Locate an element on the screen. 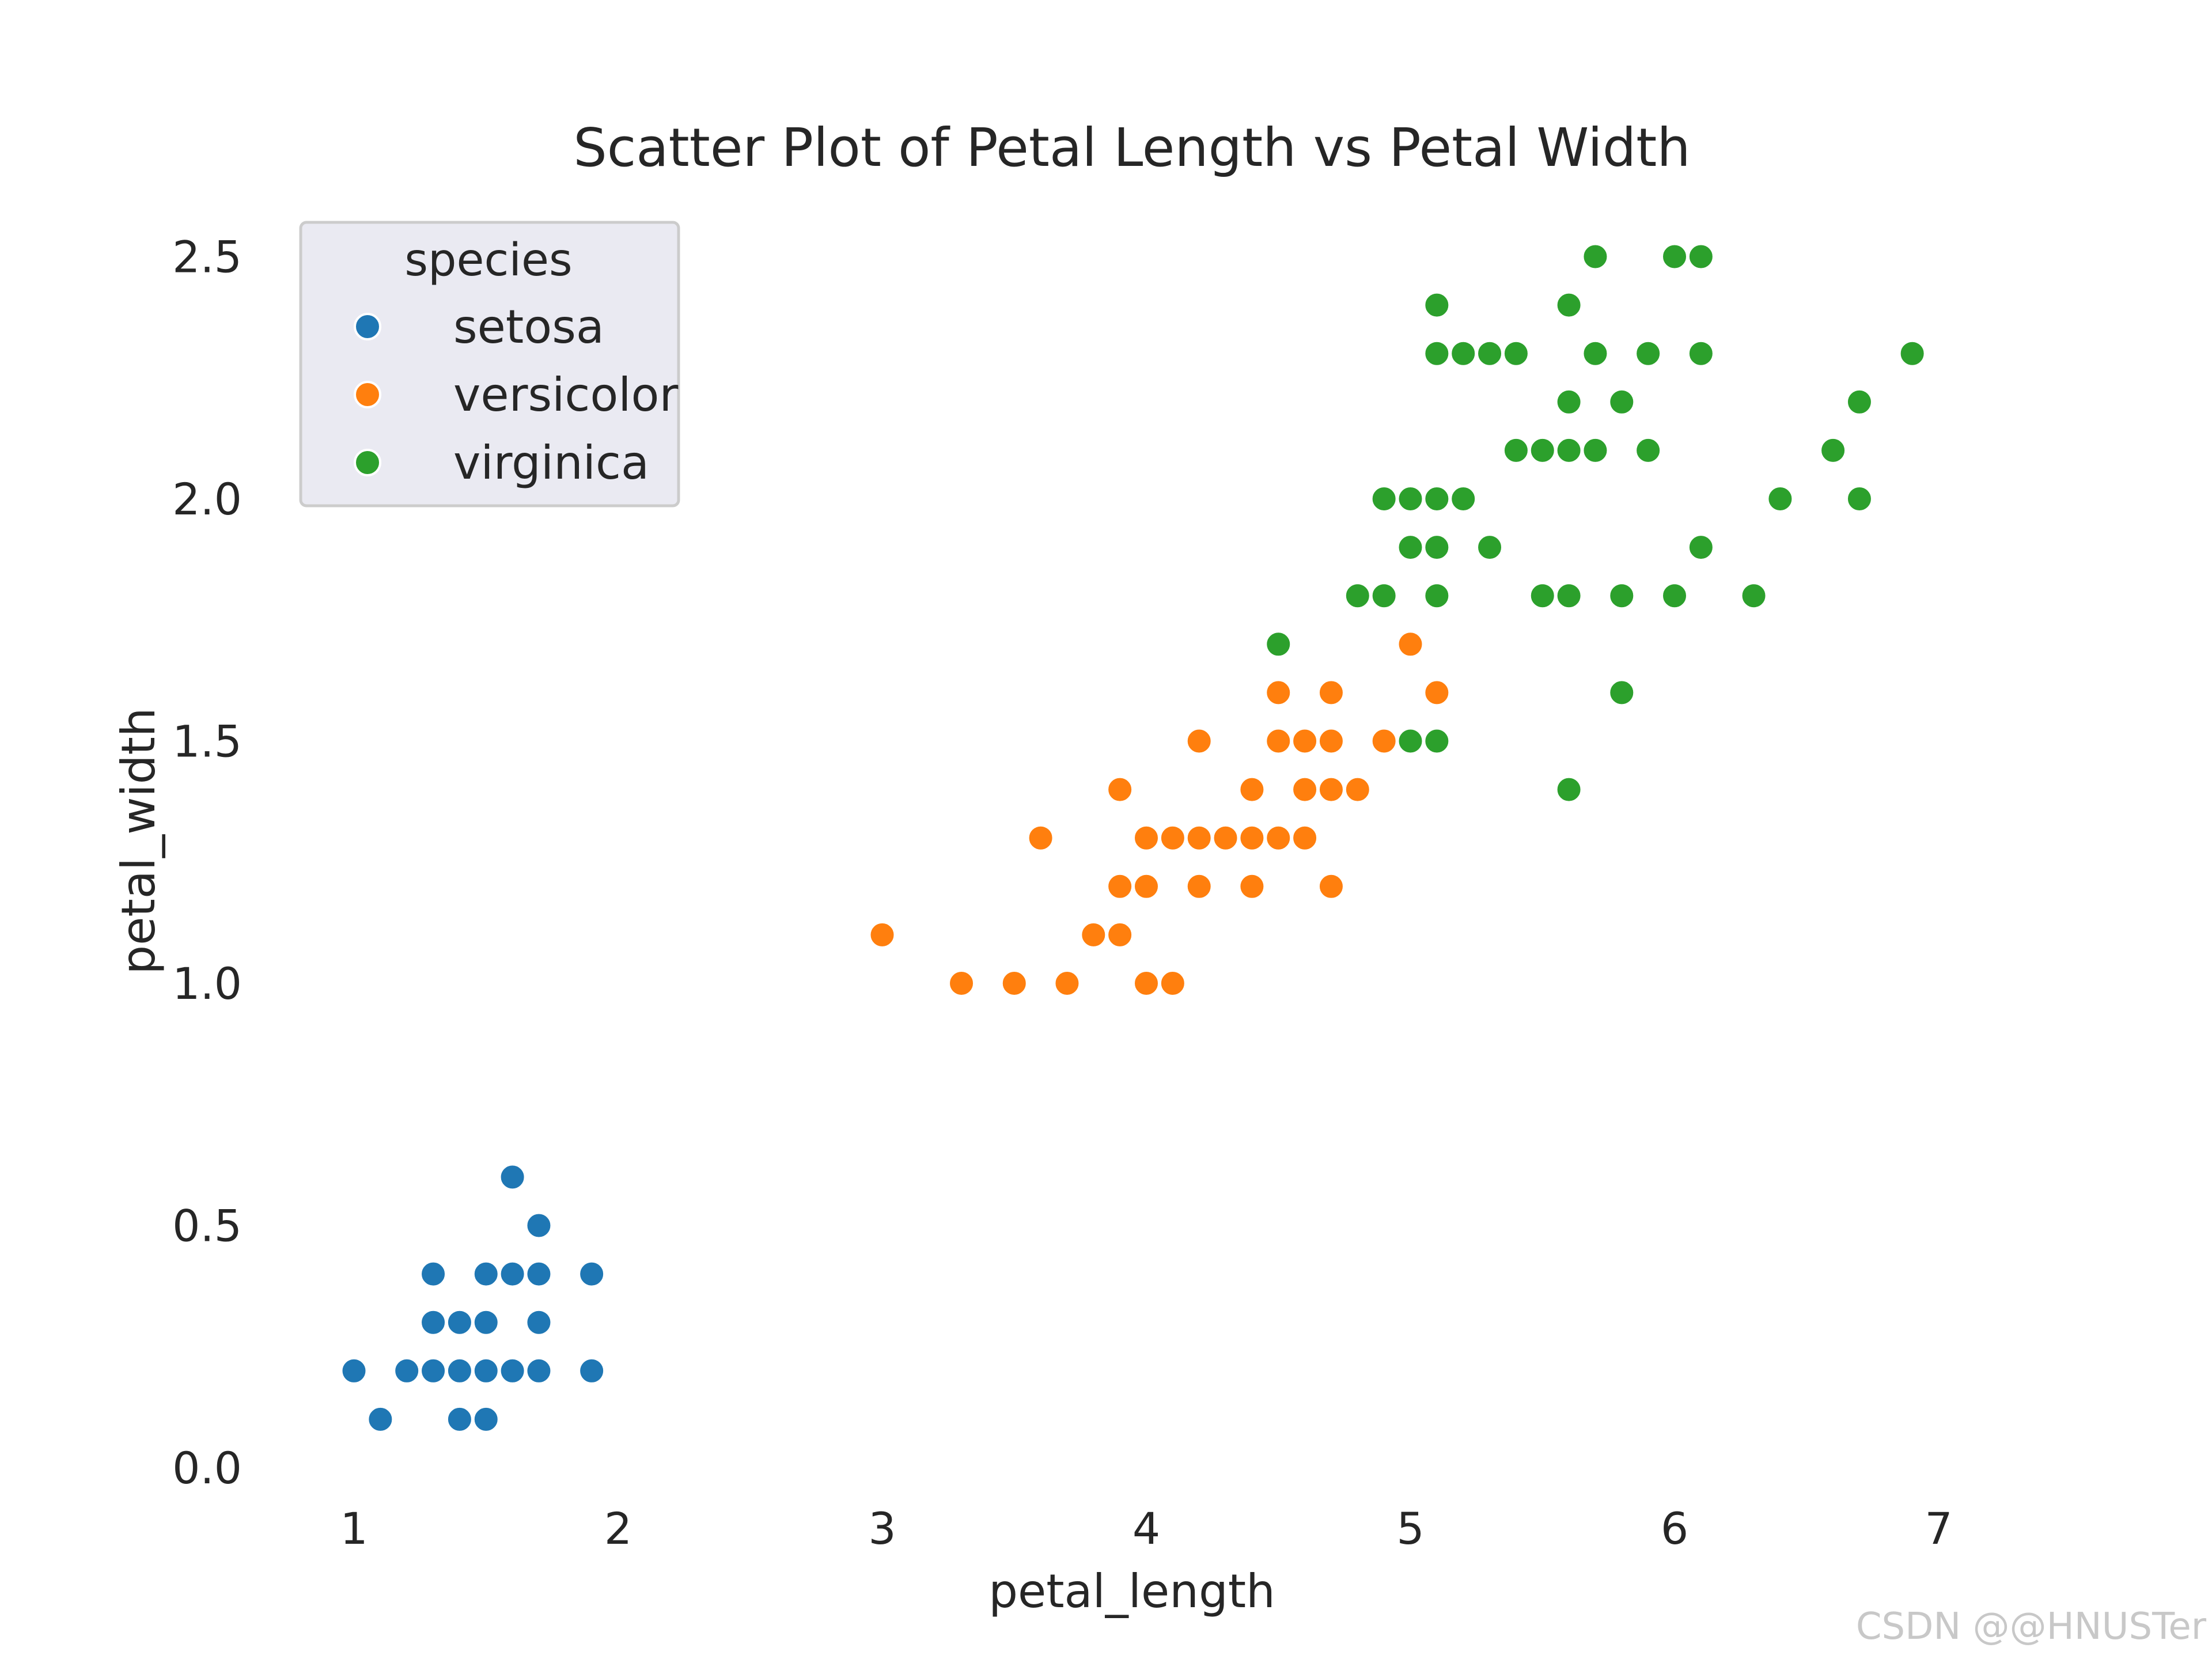 Image resolution: width=2212 pixels, height=1659 pixels. series-virginica is located at coordinates (1595, 523).